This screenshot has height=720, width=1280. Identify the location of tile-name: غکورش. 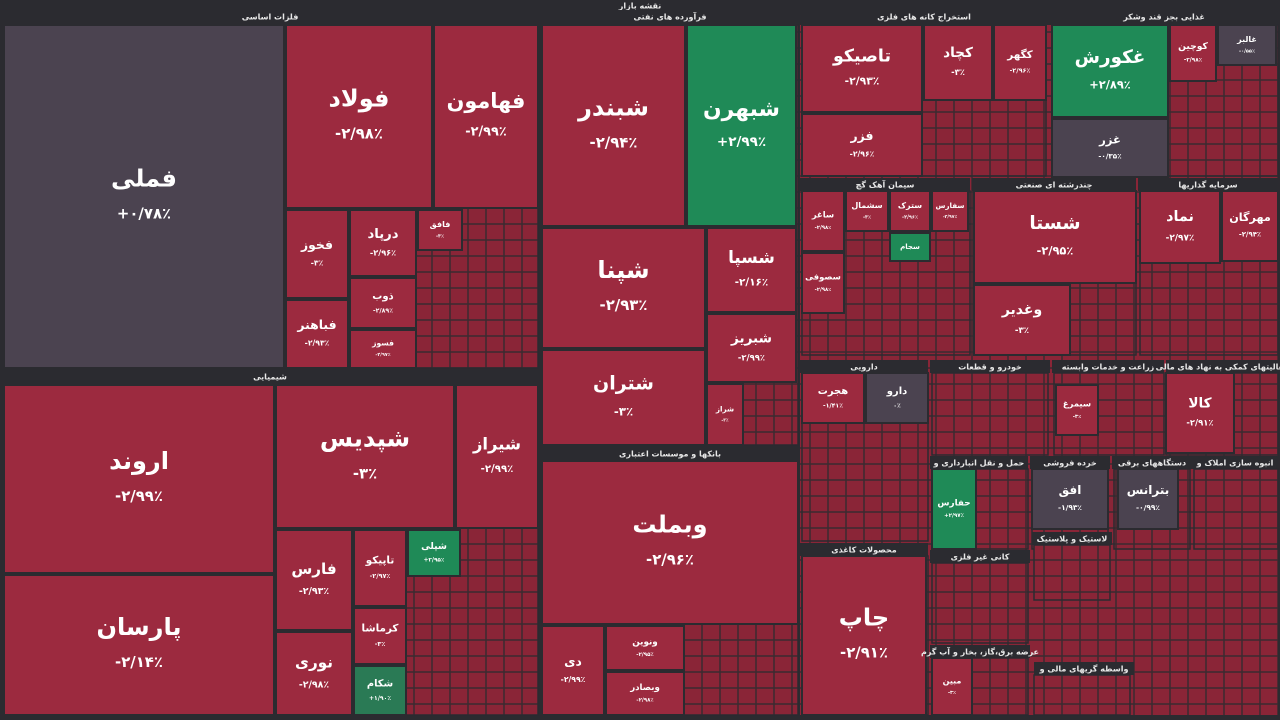
(1110, 57).